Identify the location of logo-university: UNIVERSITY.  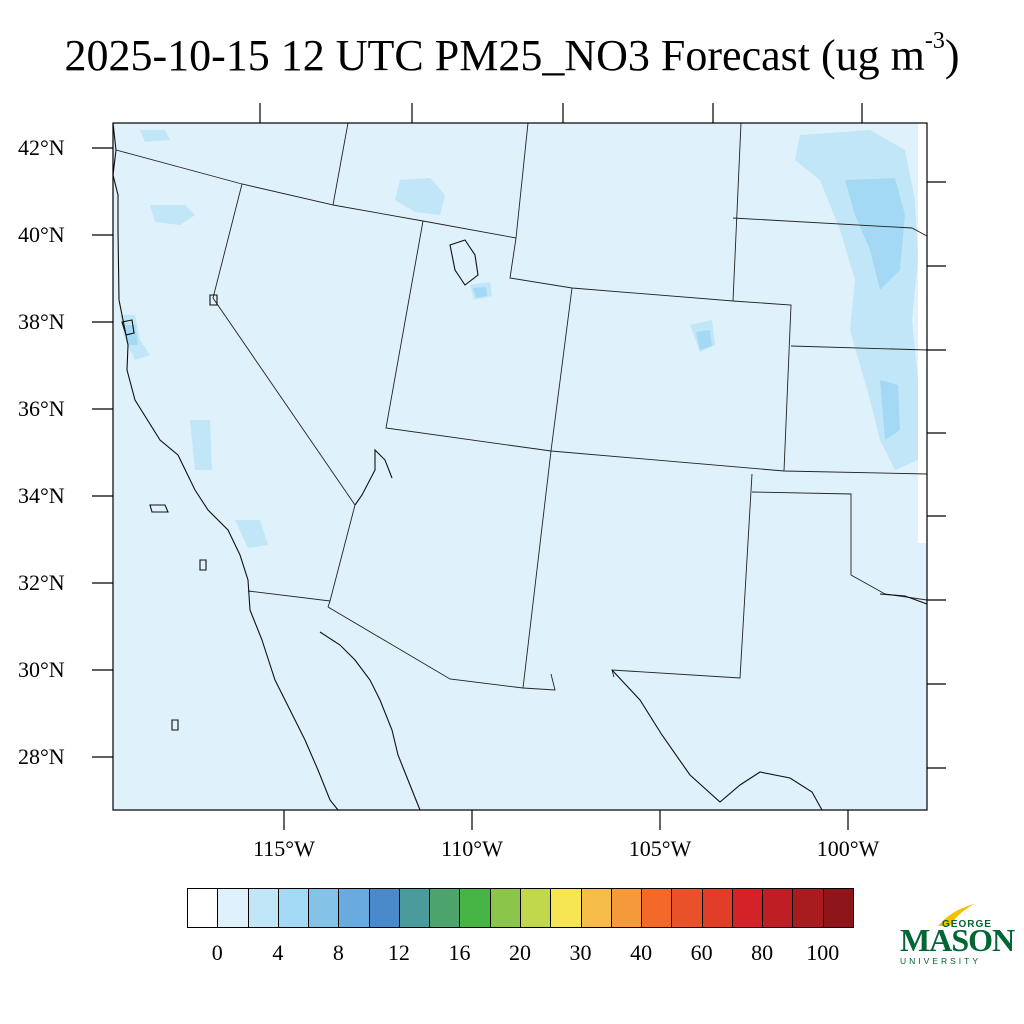
(941, 961).